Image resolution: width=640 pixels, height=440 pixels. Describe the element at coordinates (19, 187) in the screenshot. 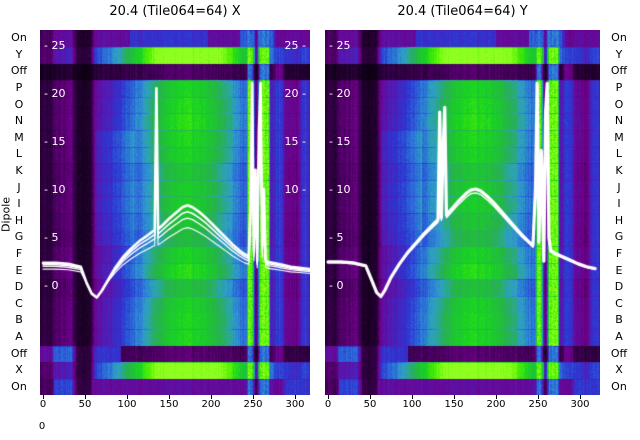

I see `dipole-row-label-left-j: J` at that location.